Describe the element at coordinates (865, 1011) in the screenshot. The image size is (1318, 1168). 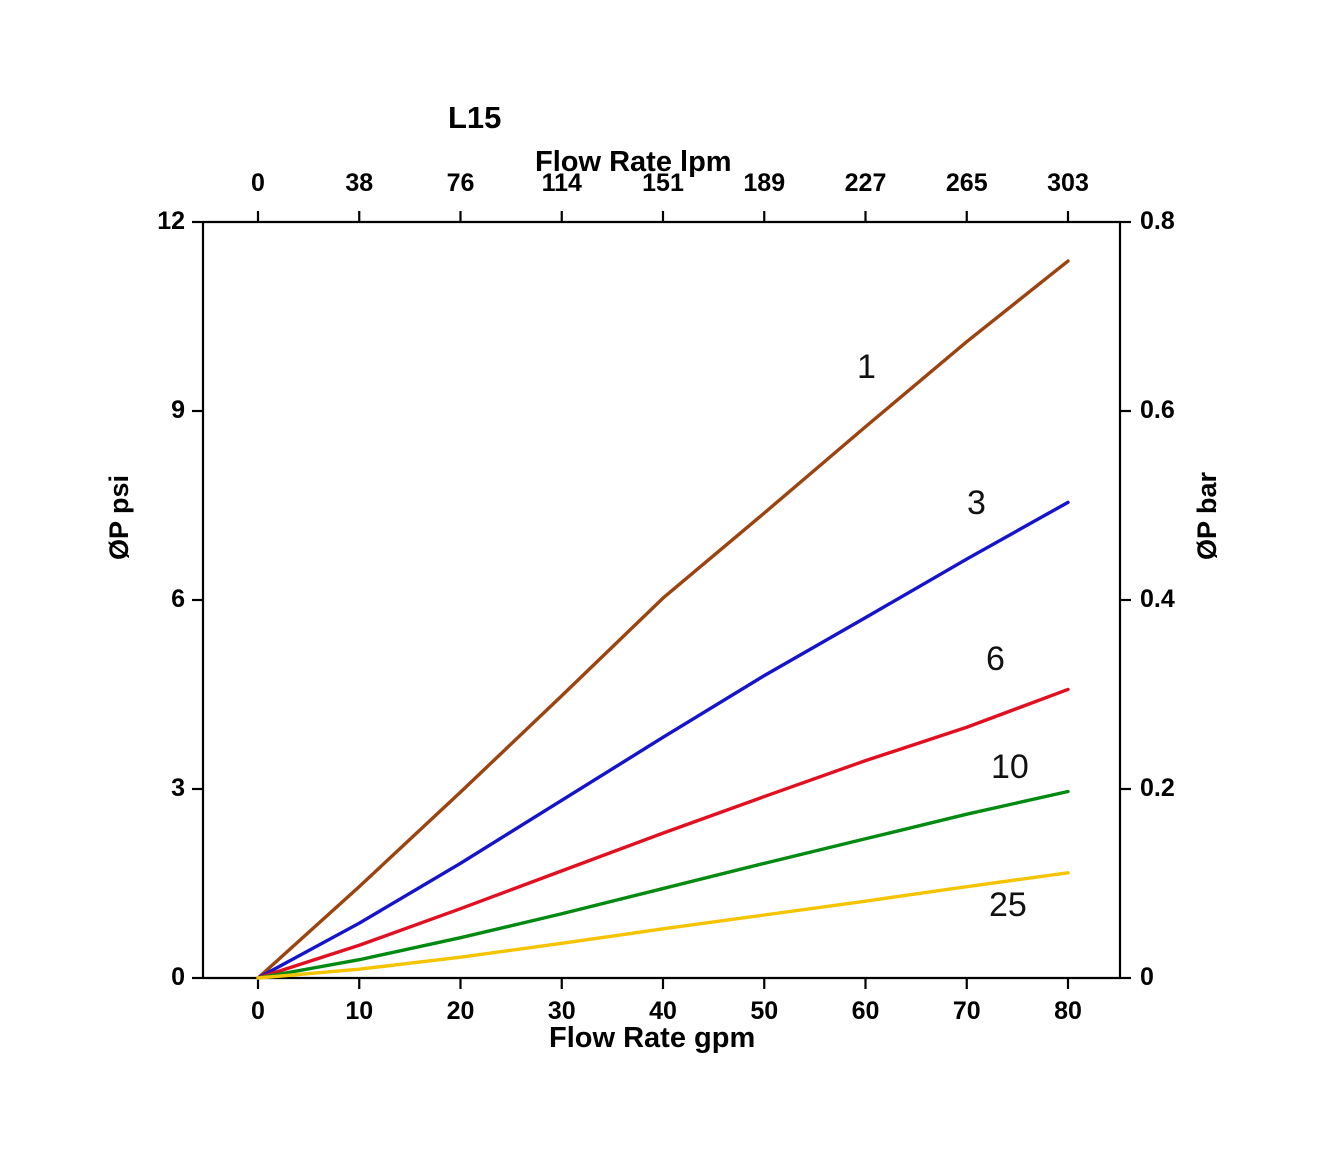
I see `tick-label-bottom-6: 60` at that location.